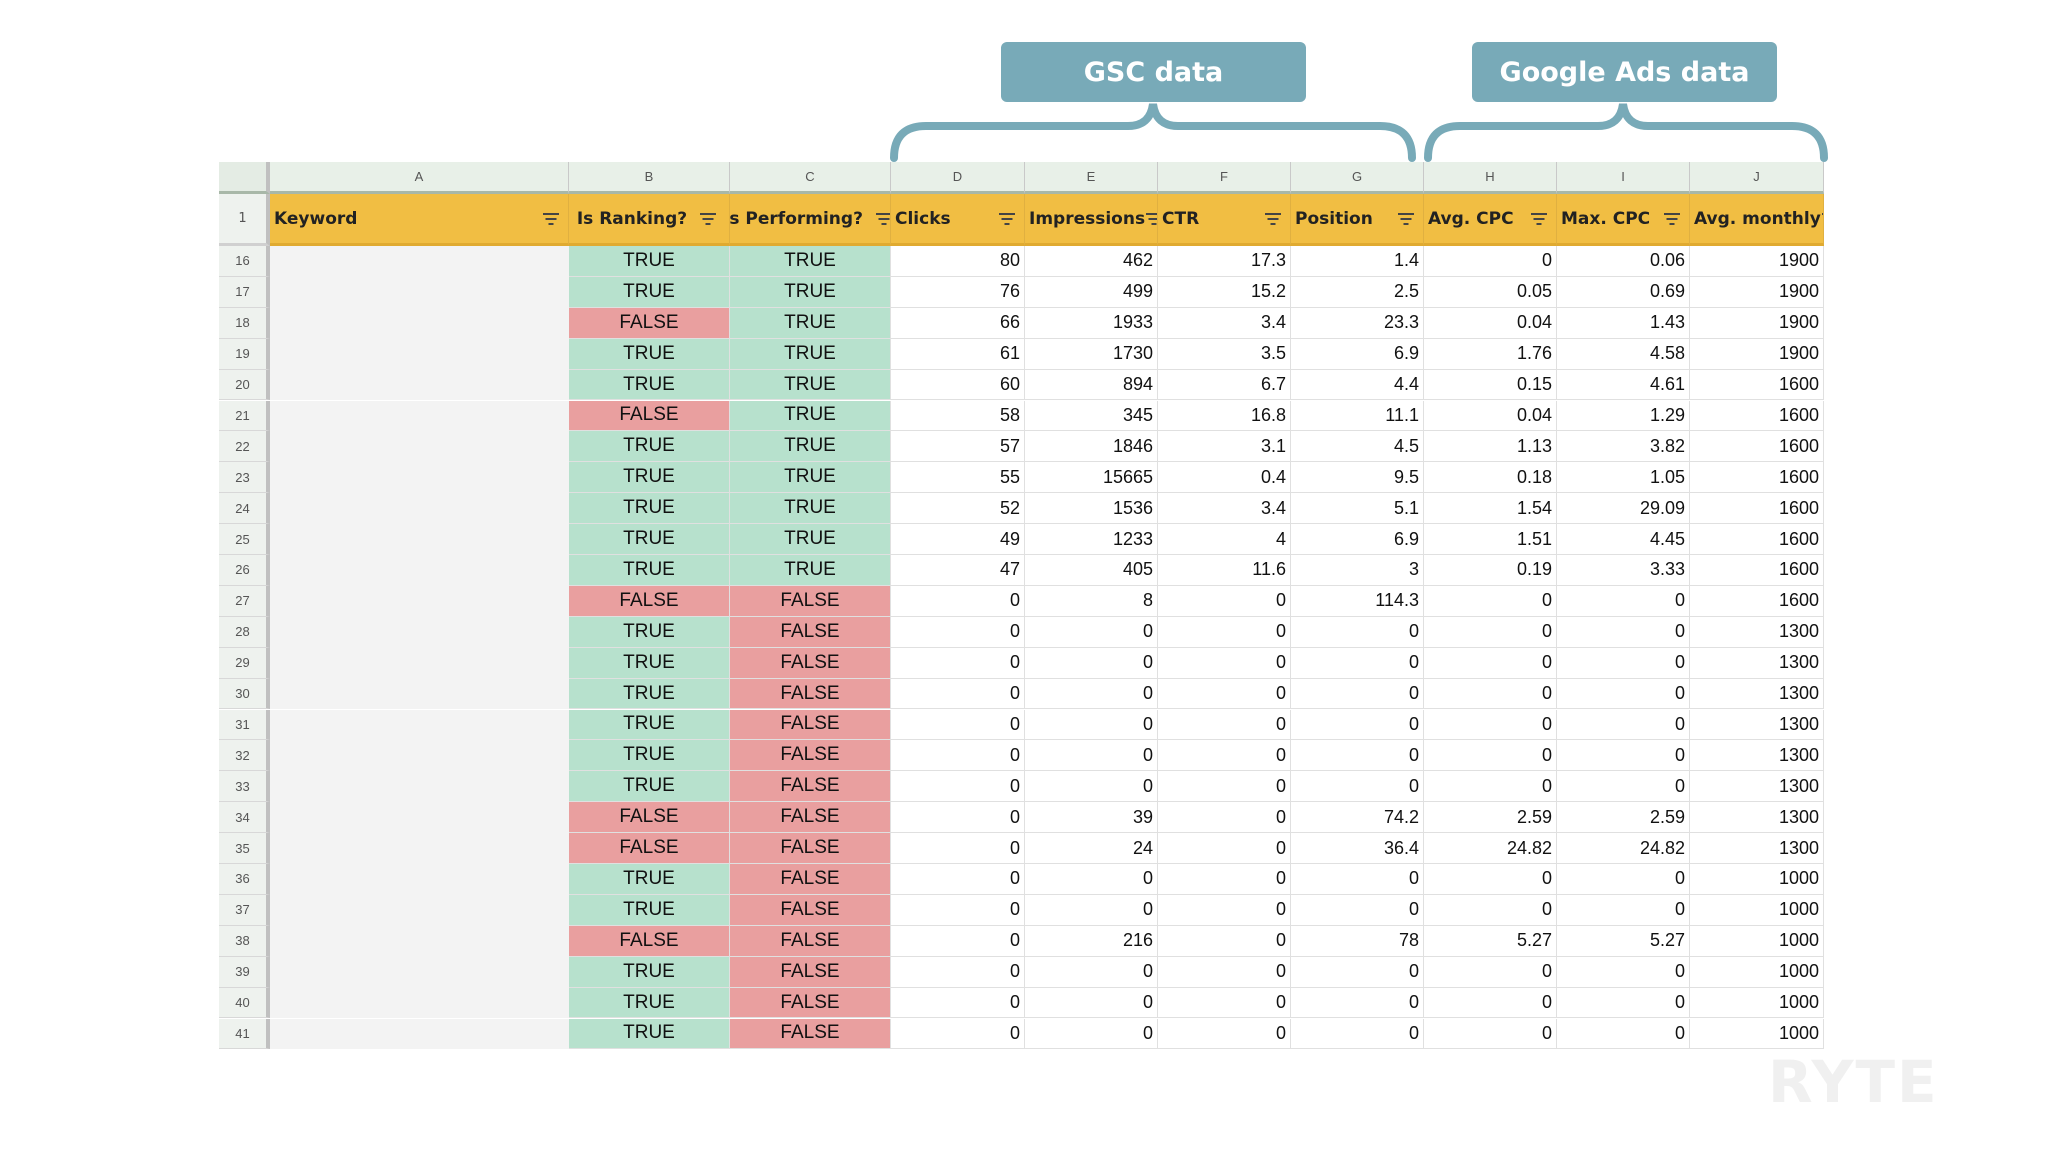 The width and height of the screenshot is (2048, 1152). Describe the element at coordinates (1224, 478) in the screenshot. I see `ctr-cell: 0.4` at that location.